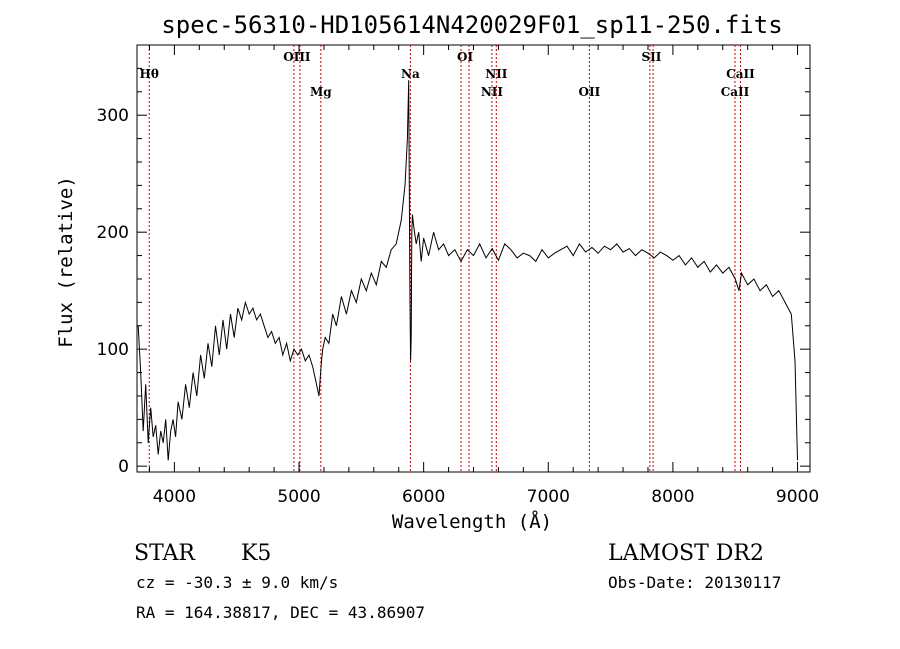 This screenshot has width=900, height=649. I want to click on obs-date-text: Obs-Date: 20130117, so click(694, 582).